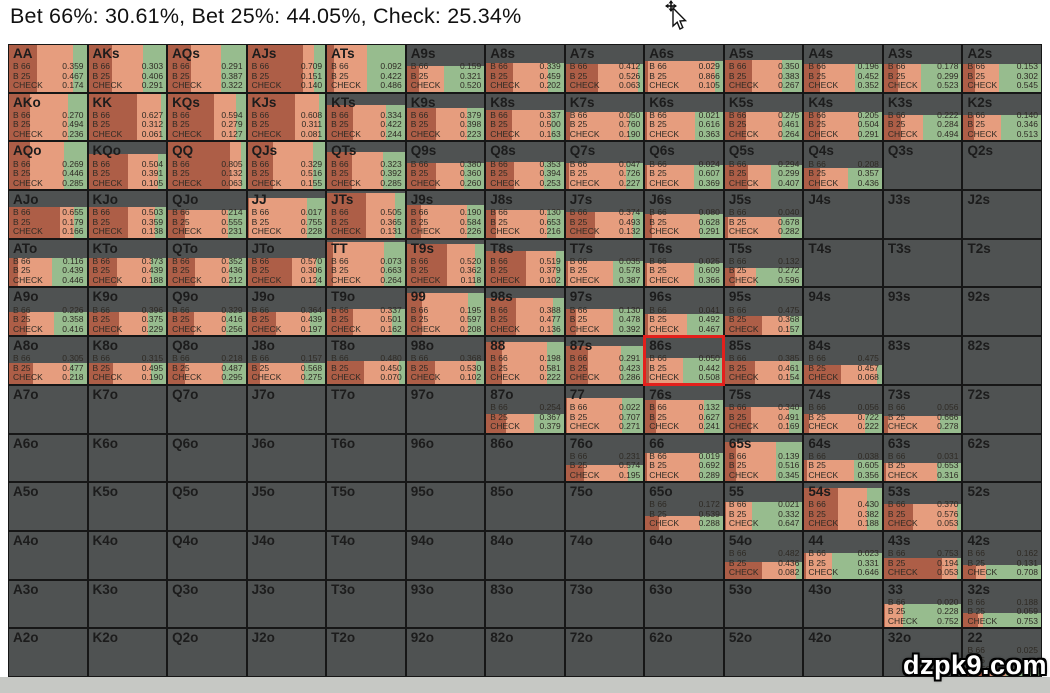 This screenshot has width=1050, height=693. What do you see at coordinates (127, 117) in the screenshot?
I see `cell-KK: KK B 66 0.627 B 25 0.312 CHECK 0.061` at bounding box center [127, 117].